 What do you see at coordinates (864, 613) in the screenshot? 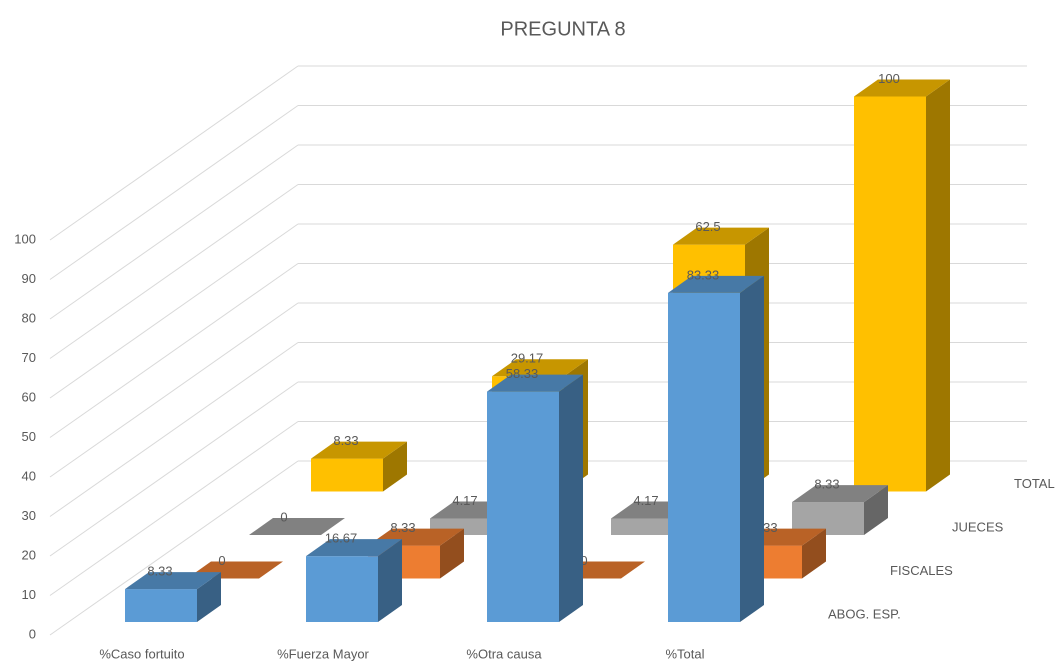
I see `series-label: ABOG. ESP.` at bounding box center [864, 613].